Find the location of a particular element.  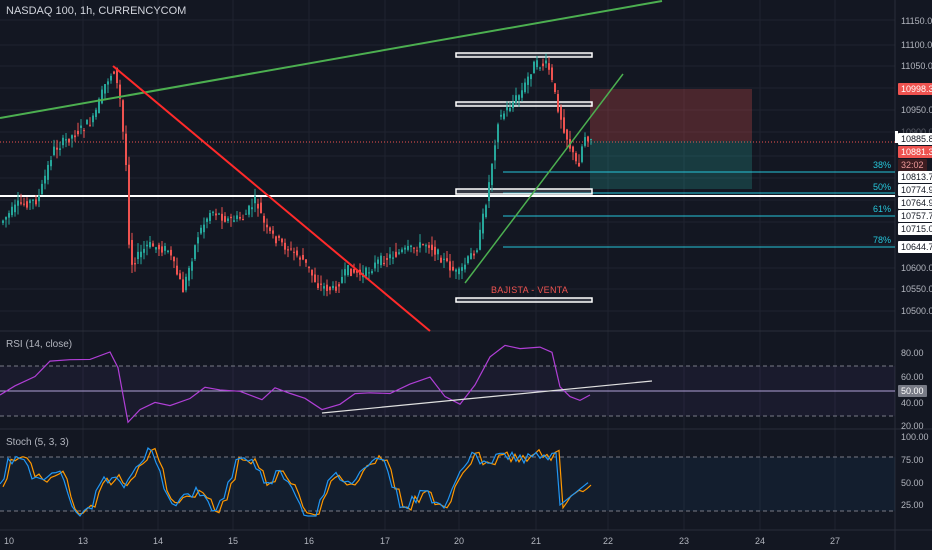

rsi-line is located at coordinates (295, 384).